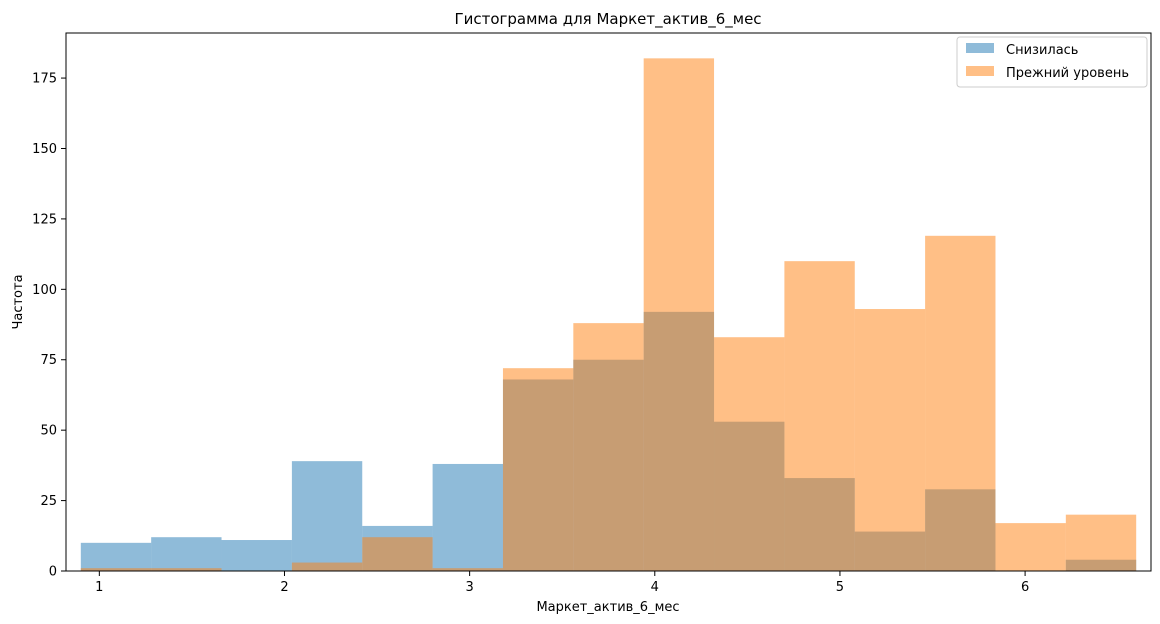 This screenshot has width=1160, height=624. What do you see at coordinates (980, 48) in the screenshot?
I see `legend-swatch-snizilas` at bounding box center [980, 48].